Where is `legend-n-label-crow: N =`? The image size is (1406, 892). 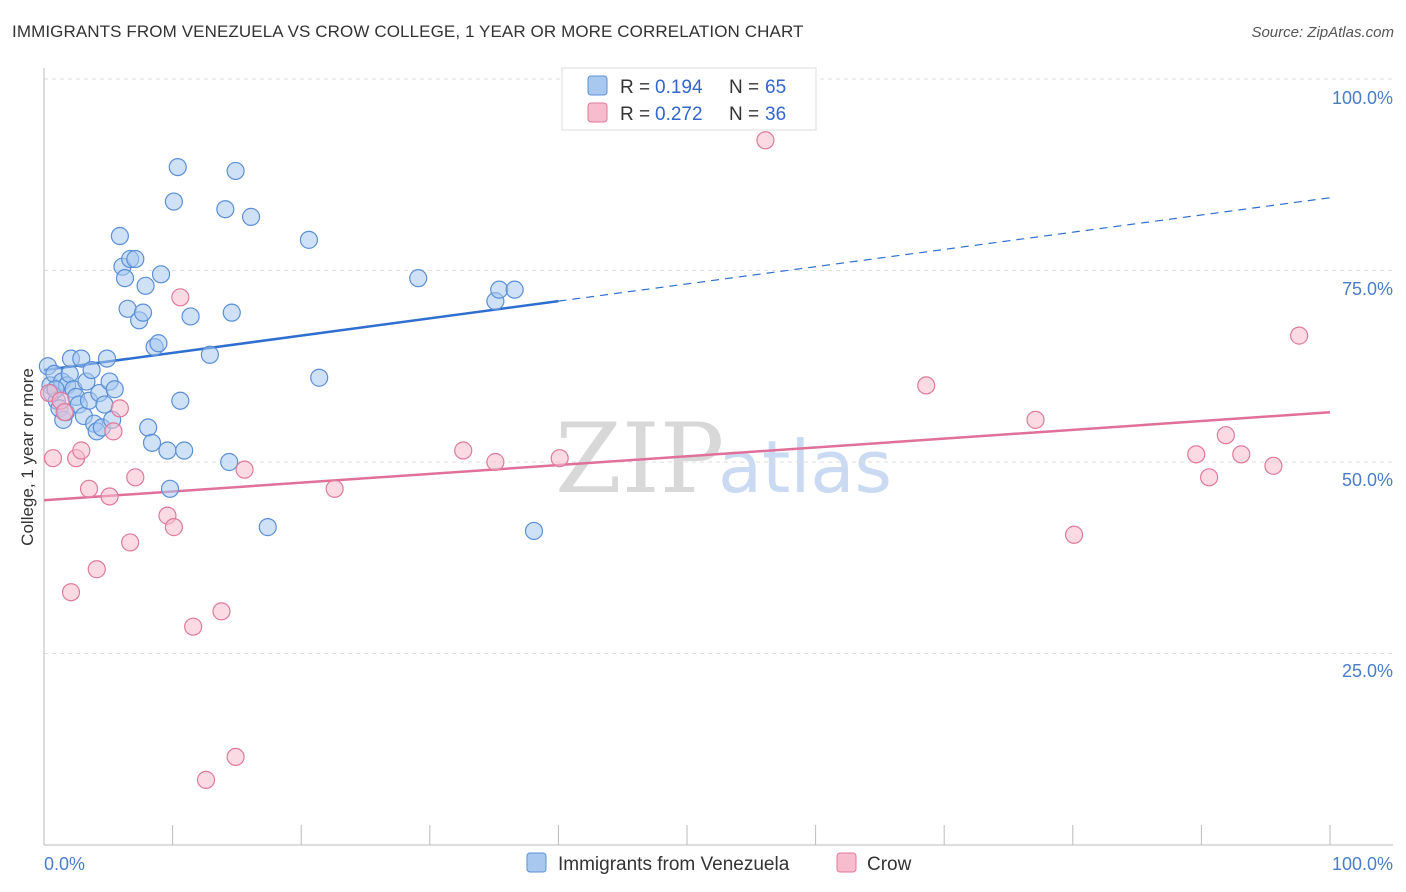 legend-n-label-crow: N = is located at coordinates (744, 114).